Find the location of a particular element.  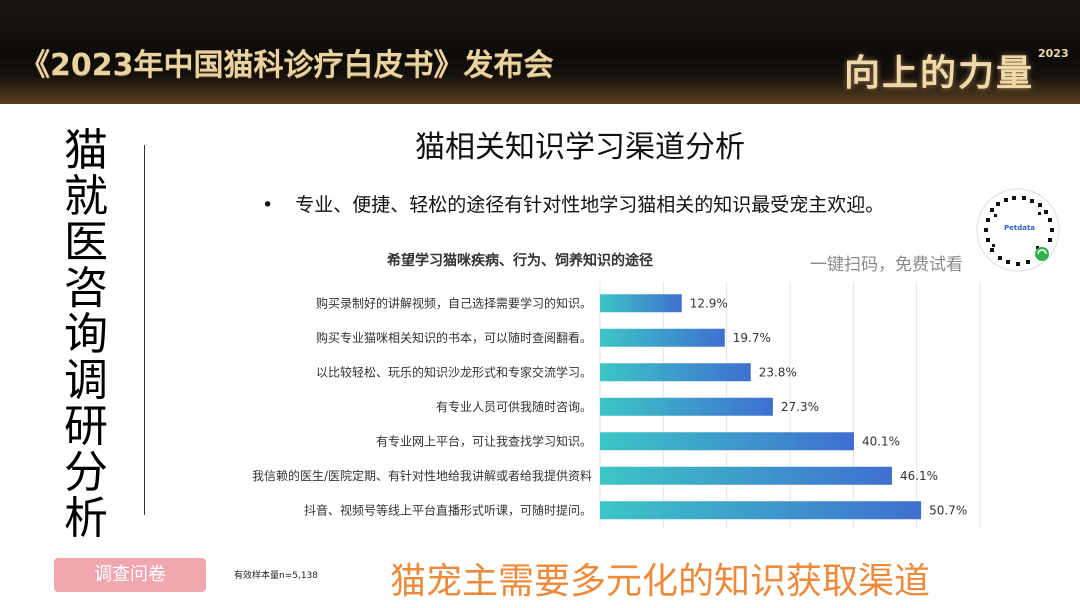

value-label: 50.7% is located at coordinates (948, 510).